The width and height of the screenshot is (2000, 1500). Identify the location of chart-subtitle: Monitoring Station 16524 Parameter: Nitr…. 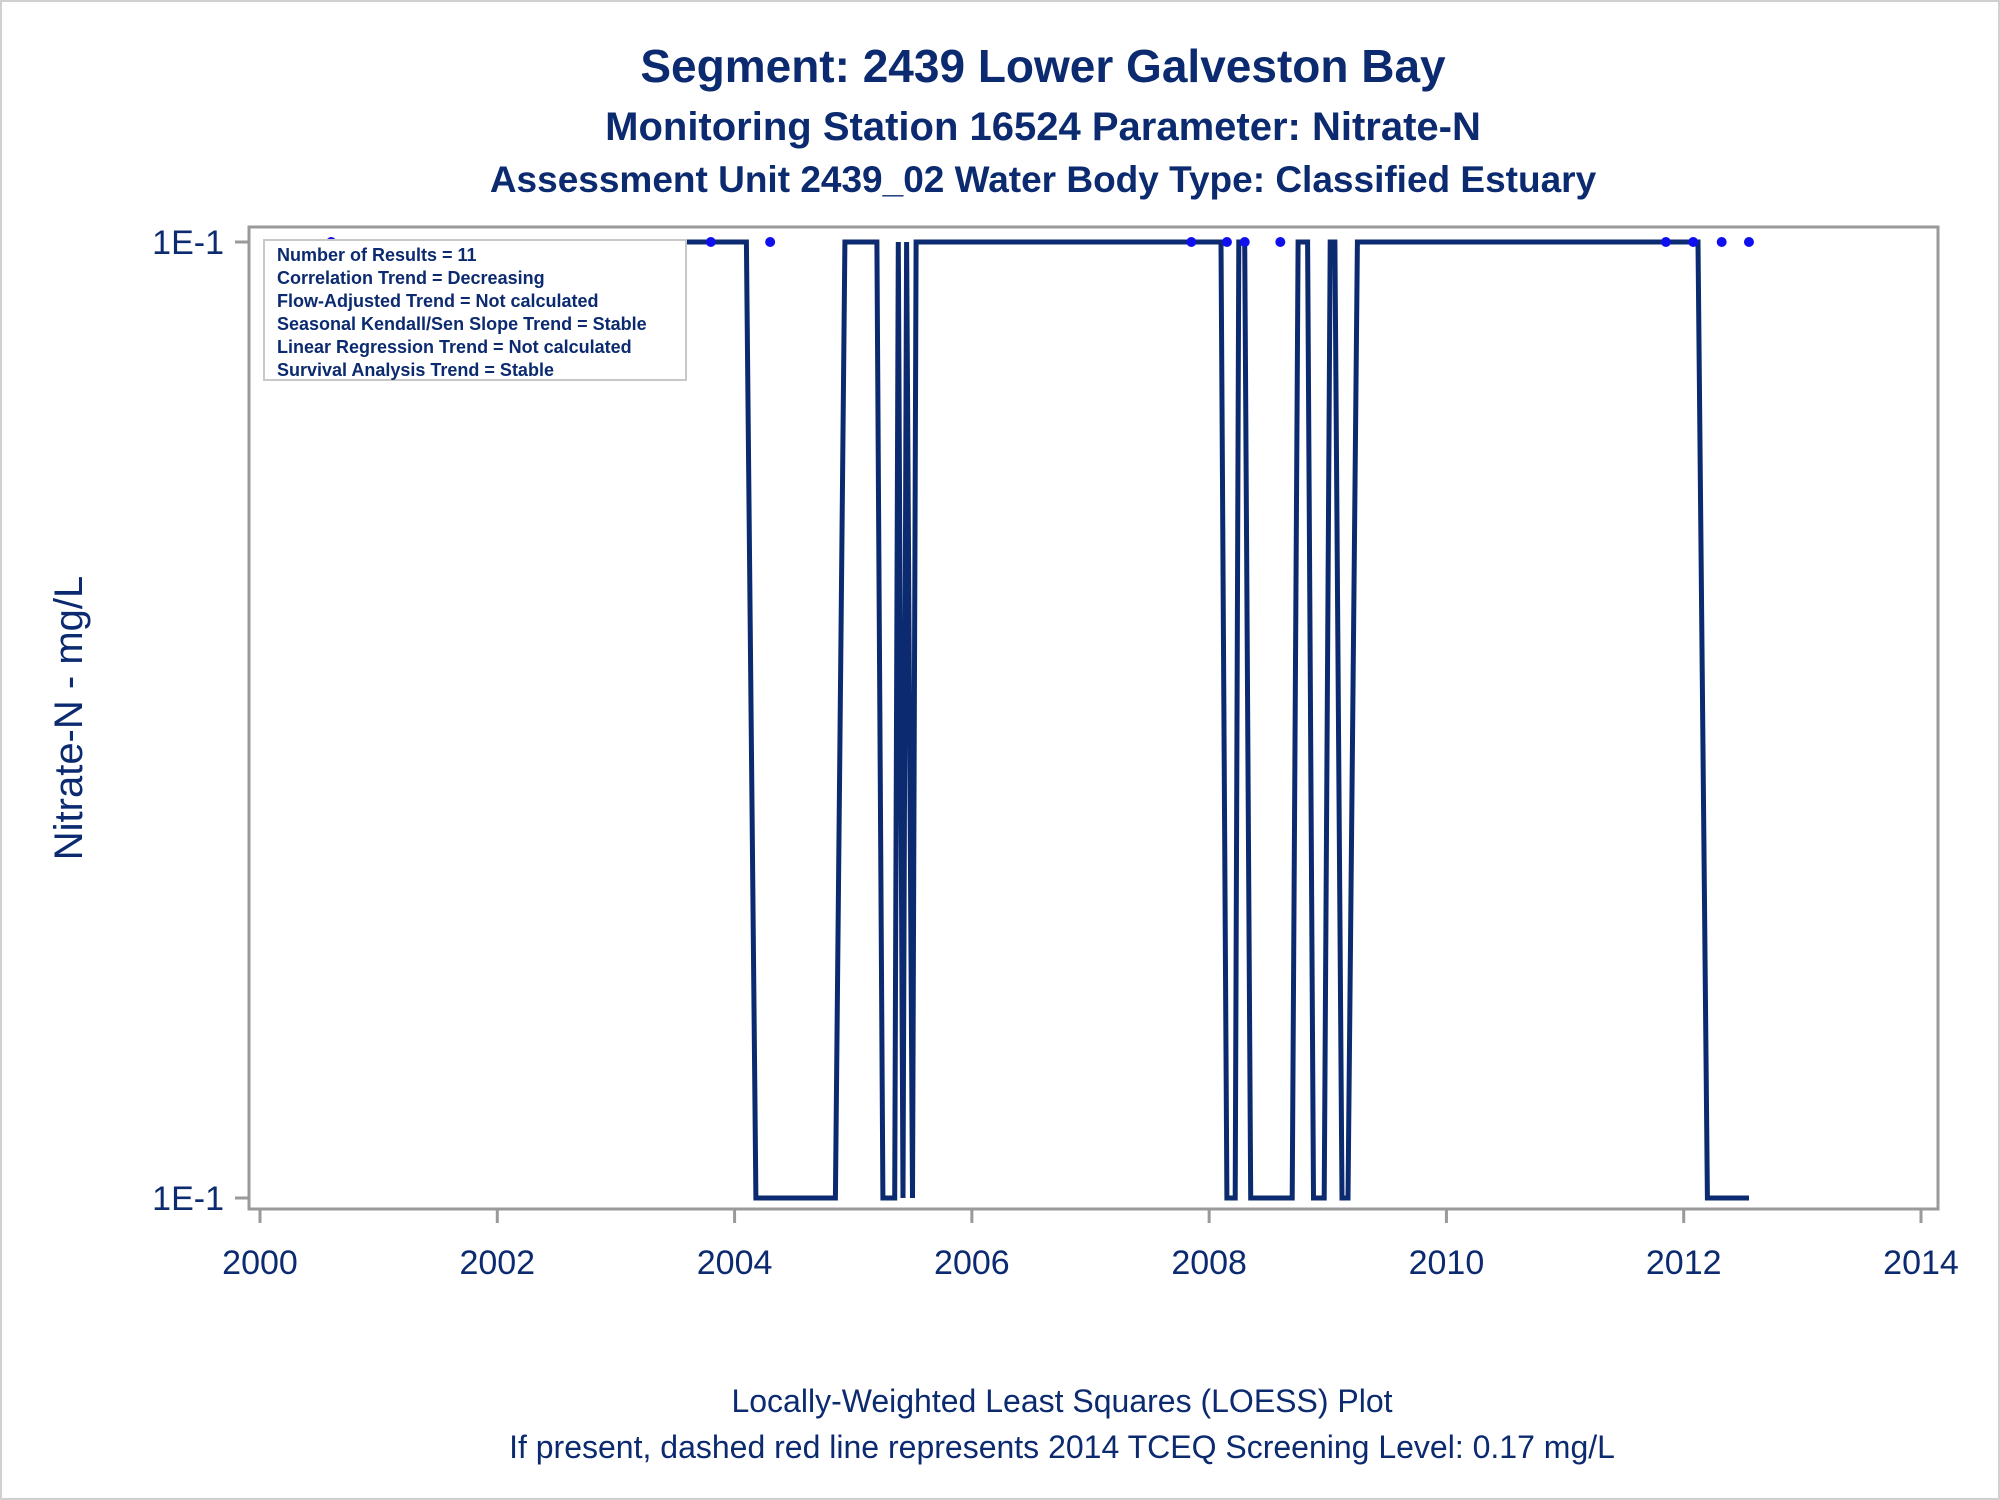
(1043, 127).